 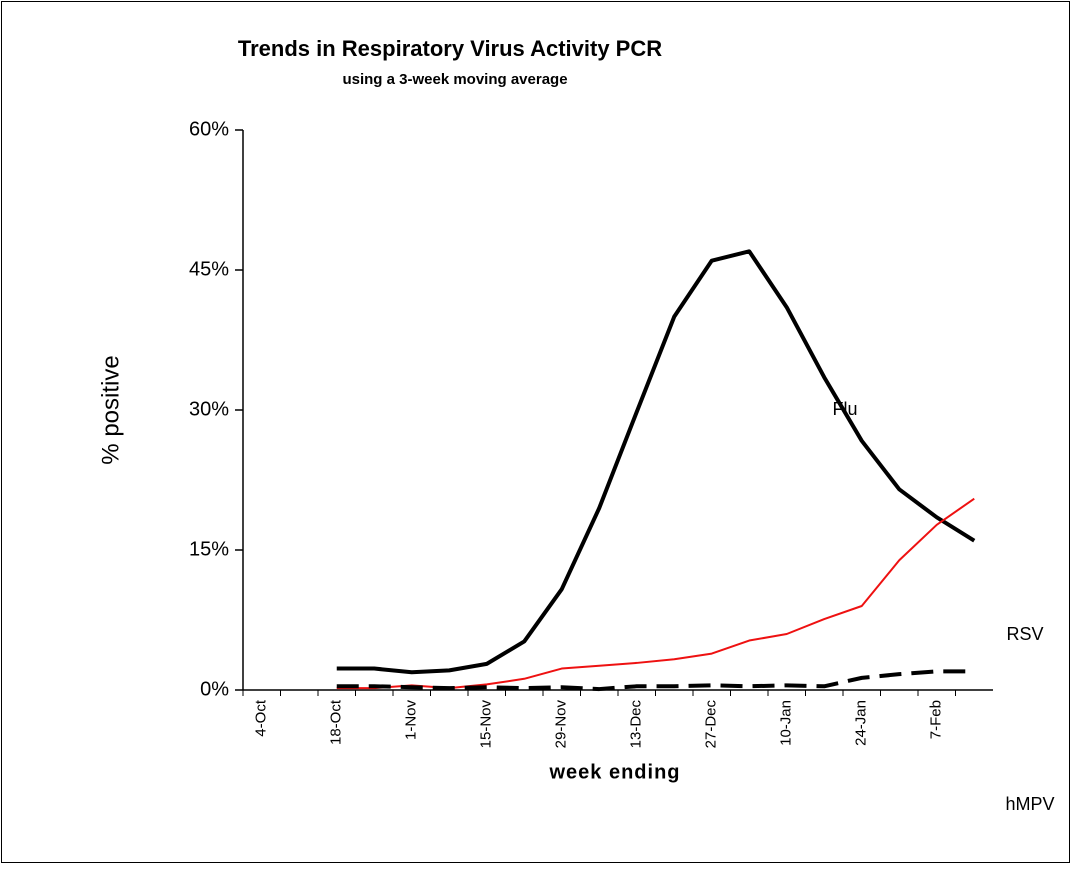 I want to click on x-tick-label: 29-Nov, so click(x=561, y=724).